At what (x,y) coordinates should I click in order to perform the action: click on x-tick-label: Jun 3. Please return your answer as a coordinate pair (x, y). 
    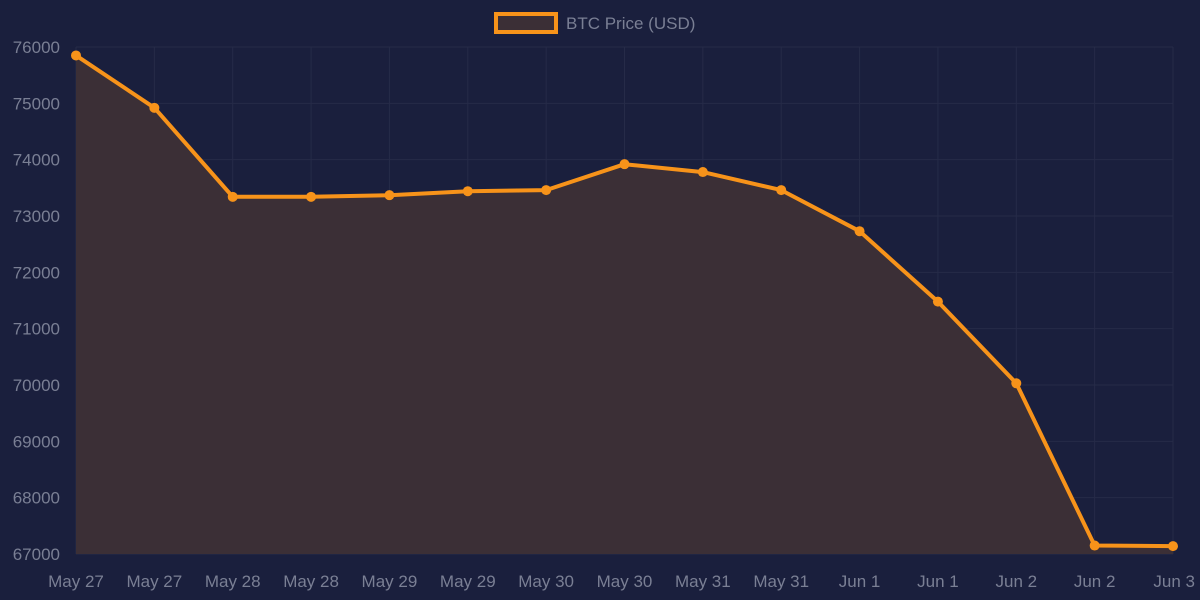
    Looking at the image, I should click on (1174, 581).